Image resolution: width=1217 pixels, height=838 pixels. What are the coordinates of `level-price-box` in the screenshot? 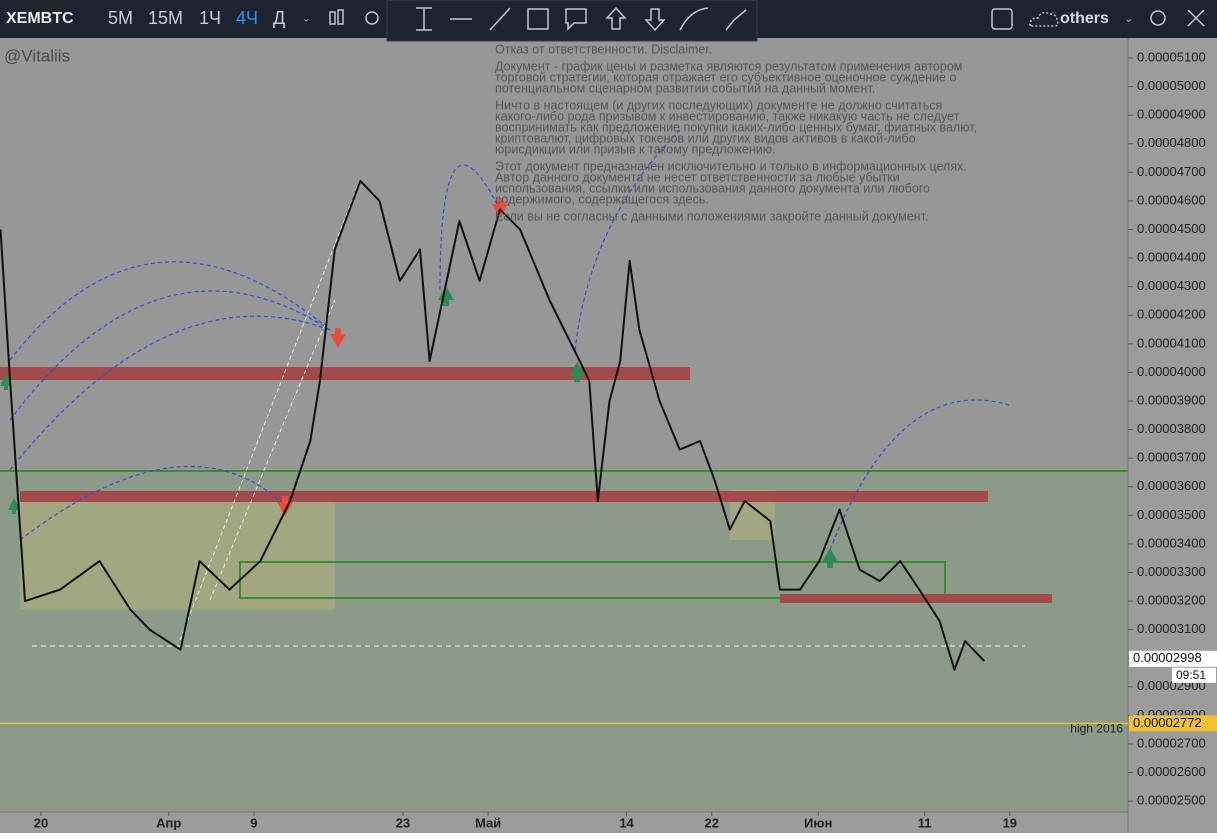 It's located at (1173, 723).